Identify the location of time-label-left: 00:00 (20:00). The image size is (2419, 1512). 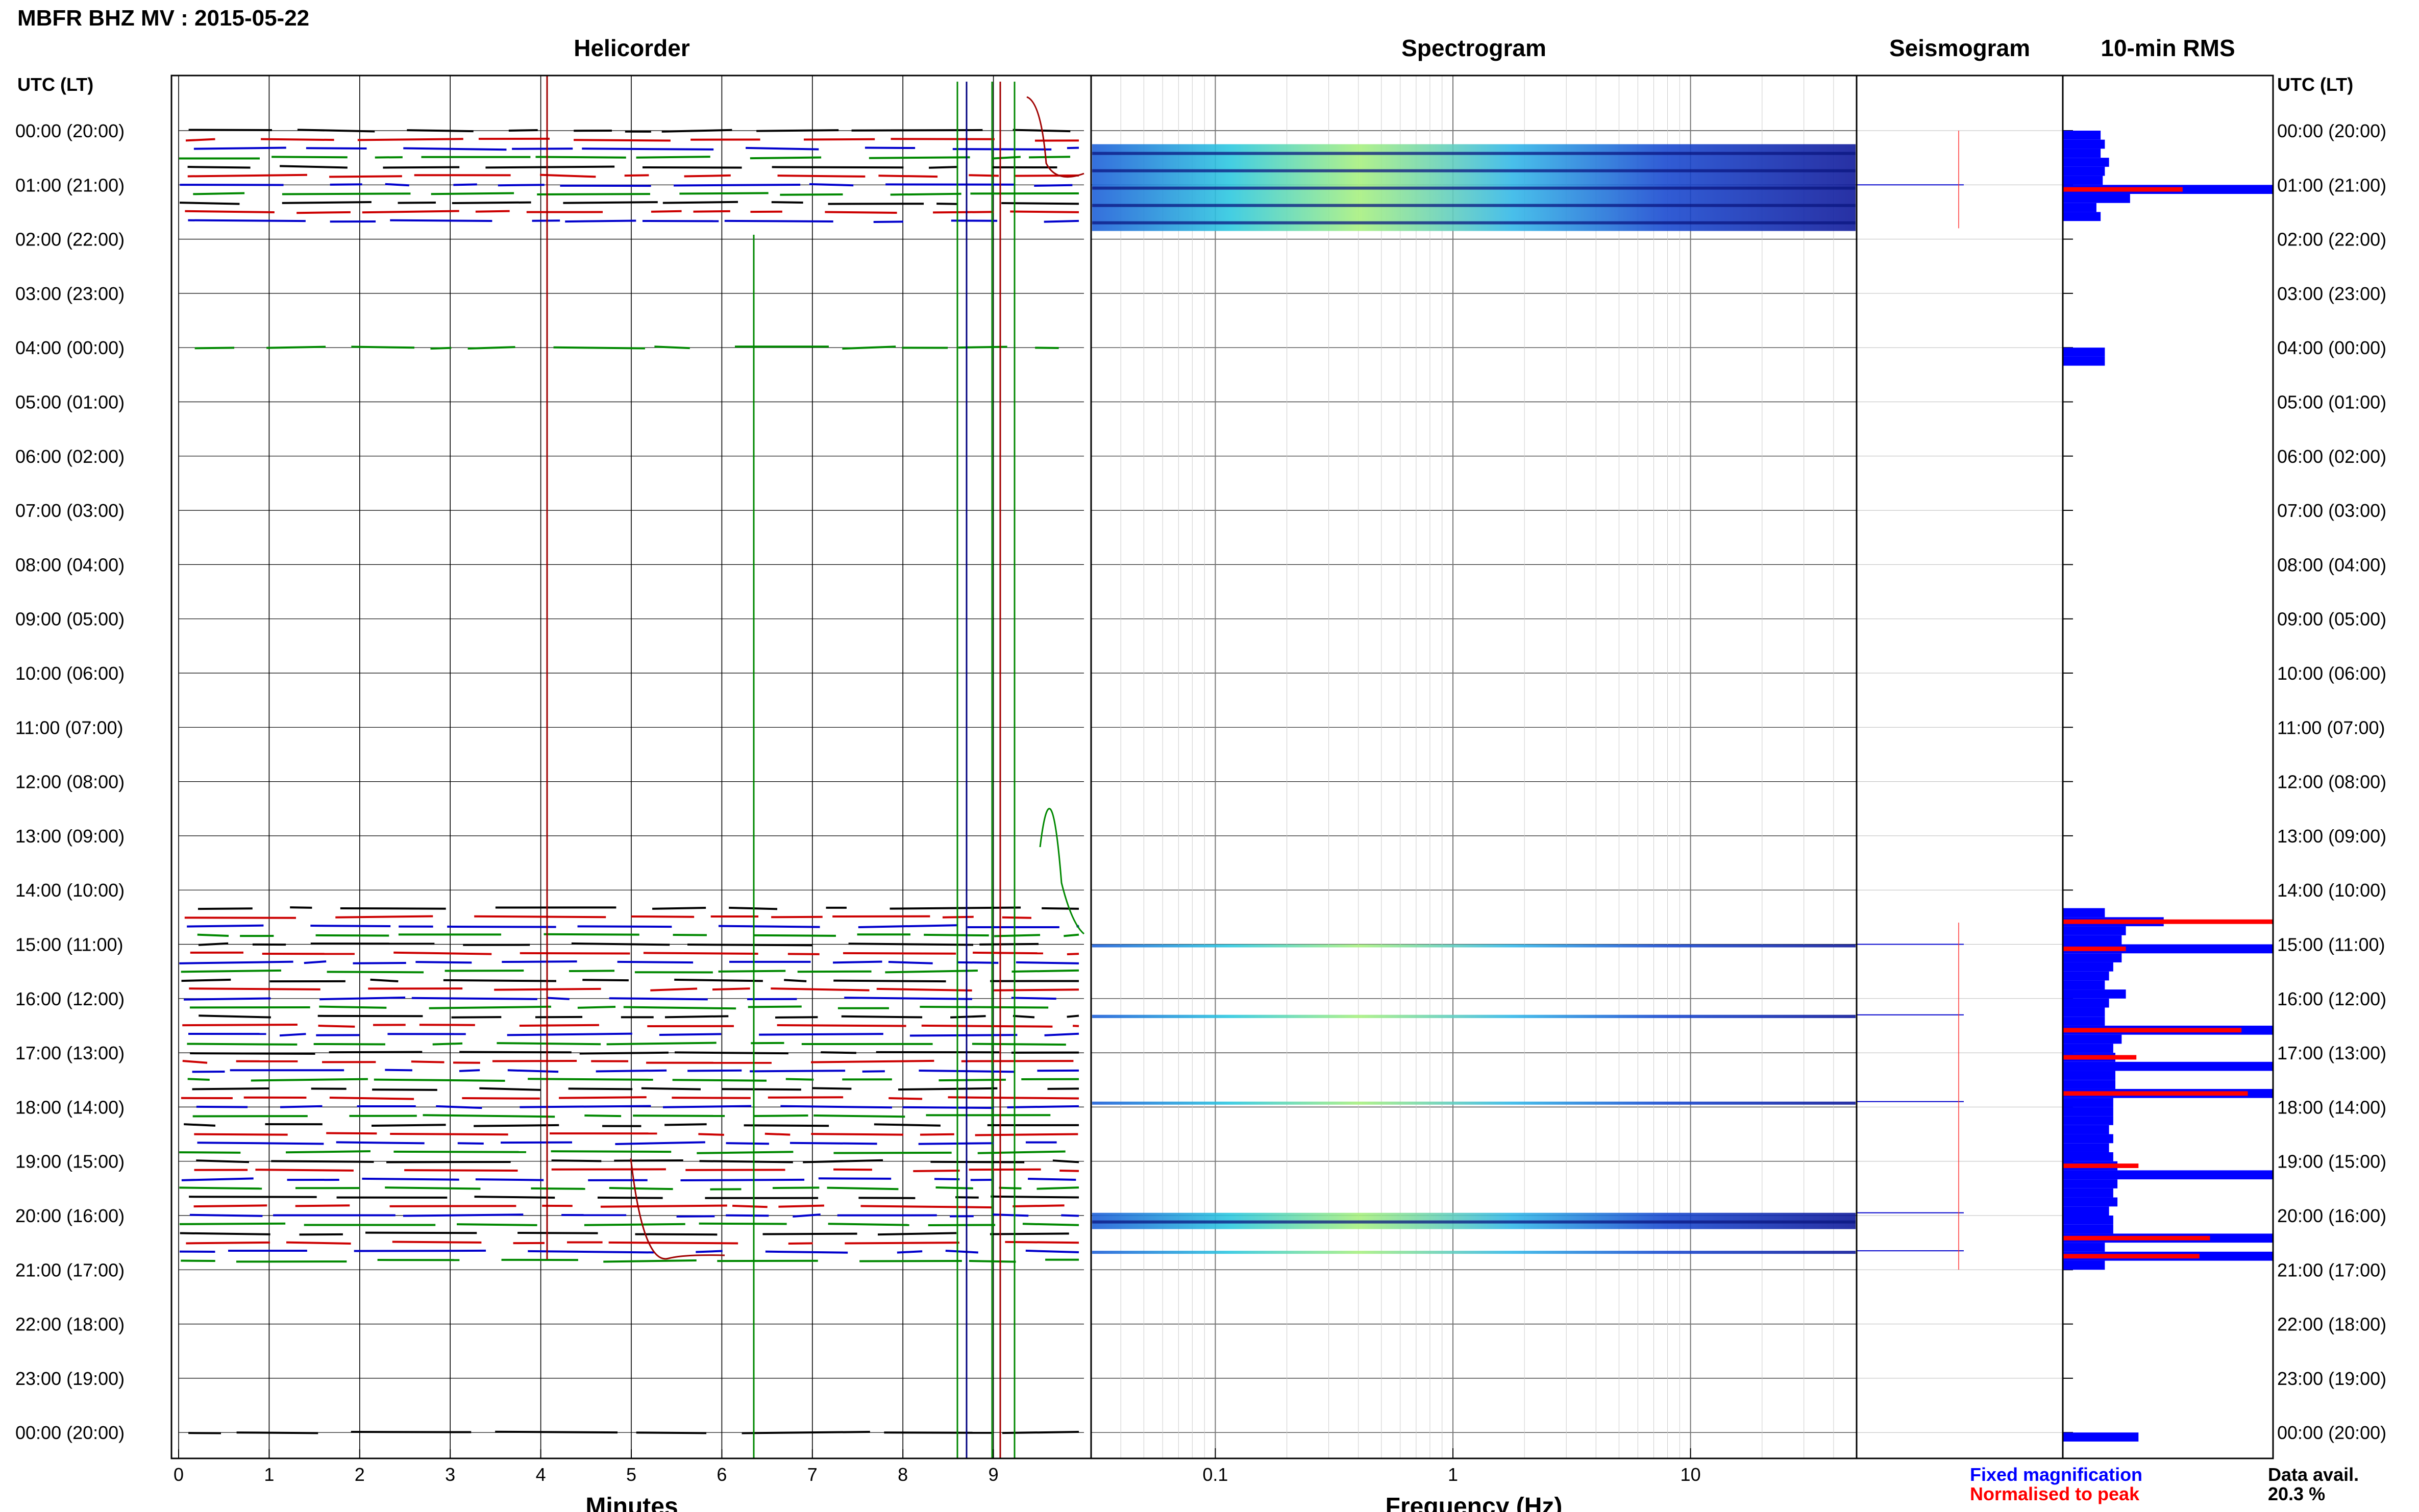
(70, 130).